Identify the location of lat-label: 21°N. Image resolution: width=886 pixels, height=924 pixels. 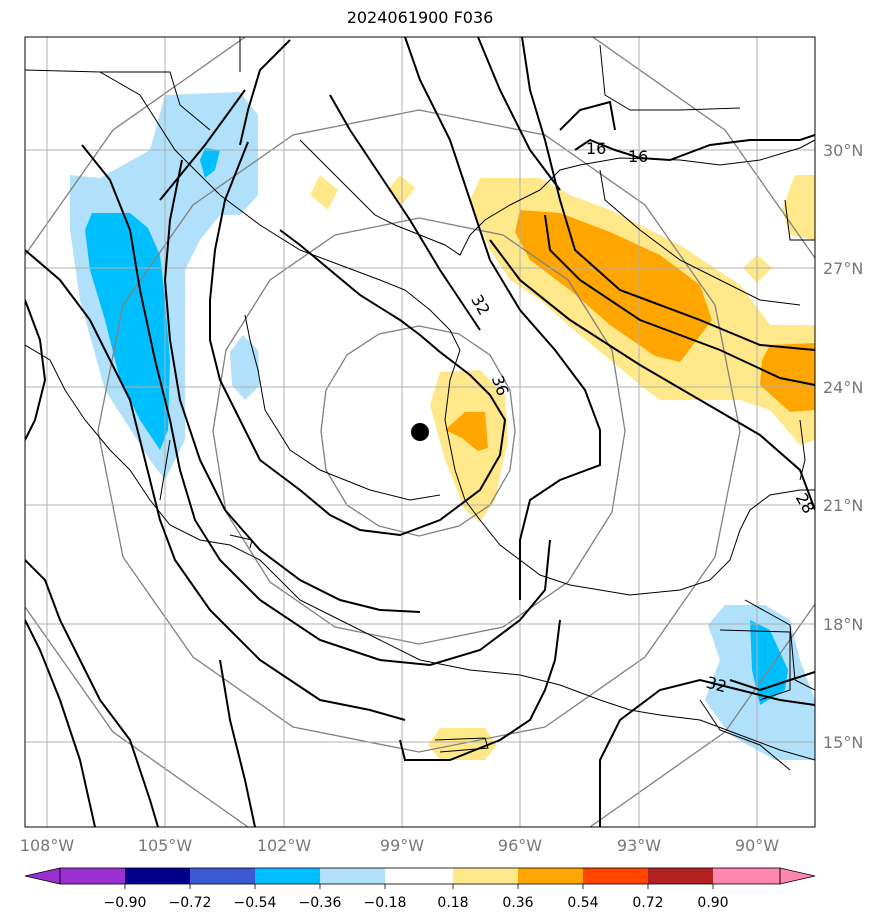
(843, 505).